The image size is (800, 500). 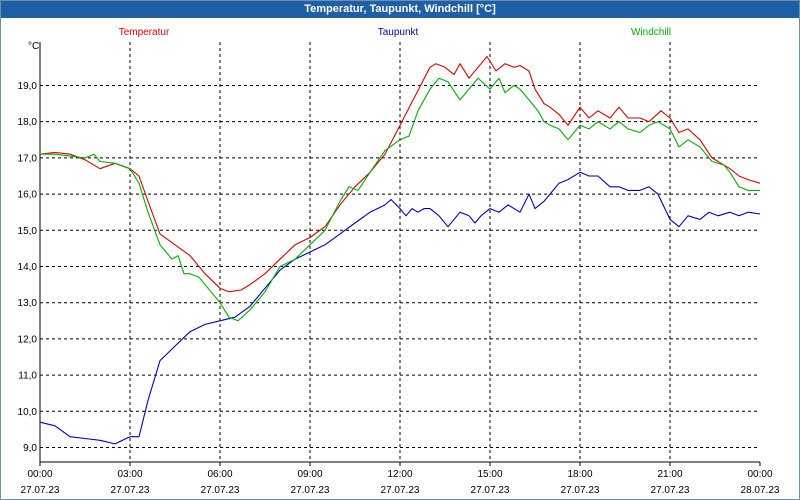 I want to click on y-tick-label: 15,0, so click(x=28, y=231).